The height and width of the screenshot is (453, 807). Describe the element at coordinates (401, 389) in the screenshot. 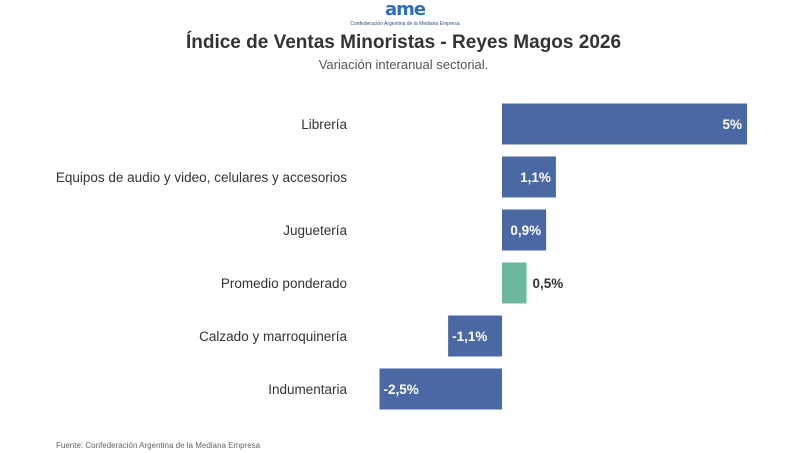

I see `data-label: -2,5%` at that location.